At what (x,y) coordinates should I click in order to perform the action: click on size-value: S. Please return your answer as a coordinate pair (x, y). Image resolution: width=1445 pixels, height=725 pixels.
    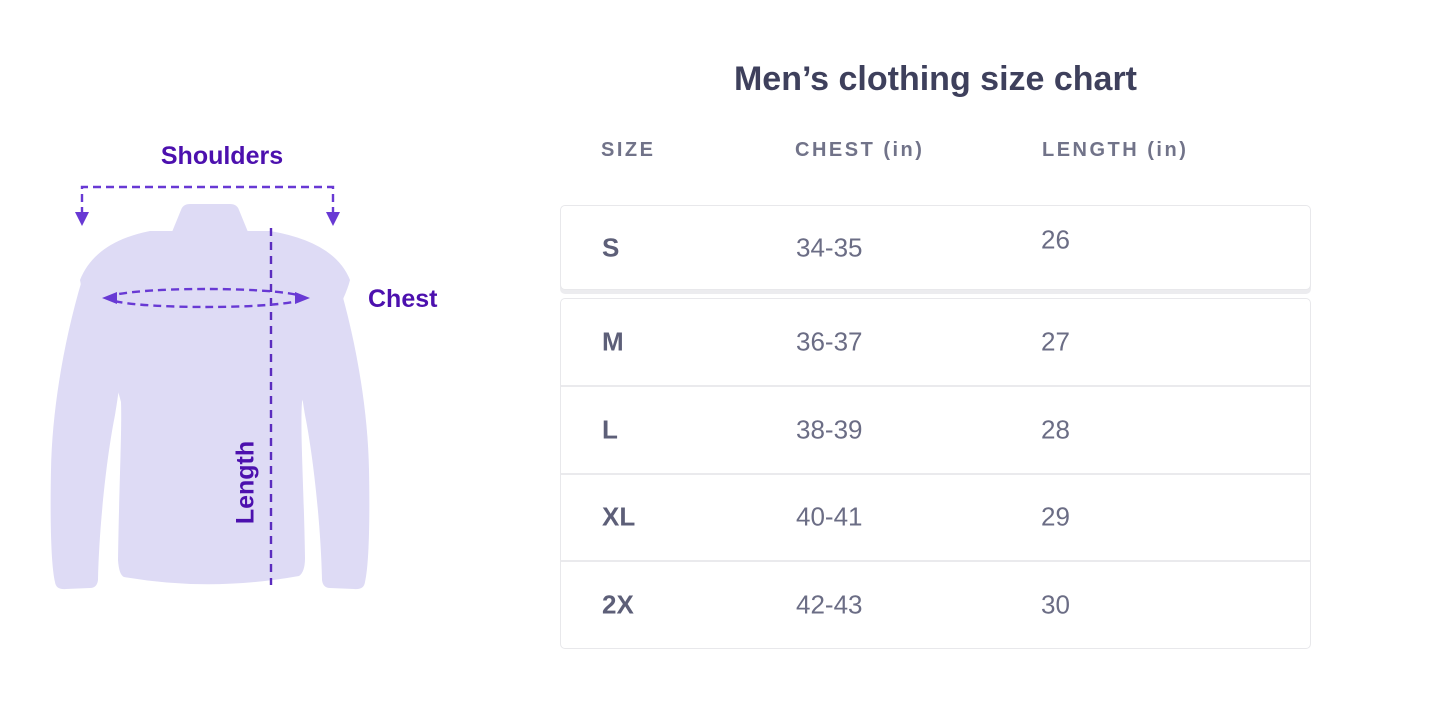
    Looking at the image, I should click on (611, 247).